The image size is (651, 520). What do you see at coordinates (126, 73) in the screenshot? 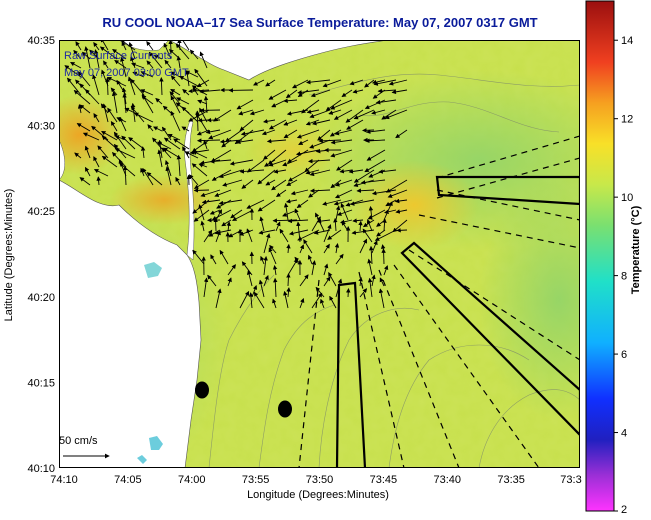
I see `legend-line-2: May 07, 2007 03:00 GMT` at bounding box center [126, 73].